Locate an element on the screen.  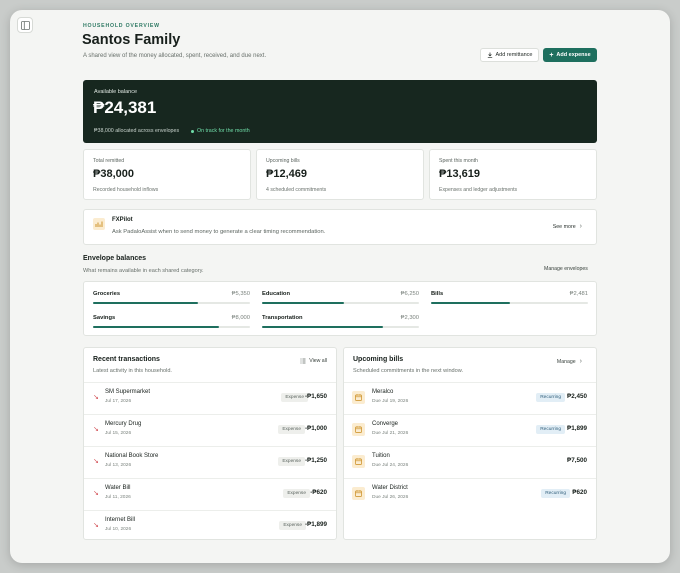
envelope-value: ₱2,481 is located at coordinates (578, 294).